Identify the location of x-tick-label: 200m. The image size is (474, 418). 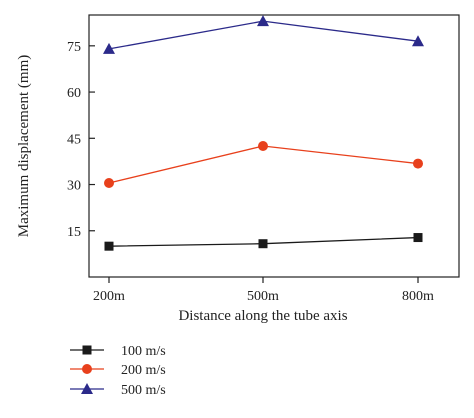
(109, 296).